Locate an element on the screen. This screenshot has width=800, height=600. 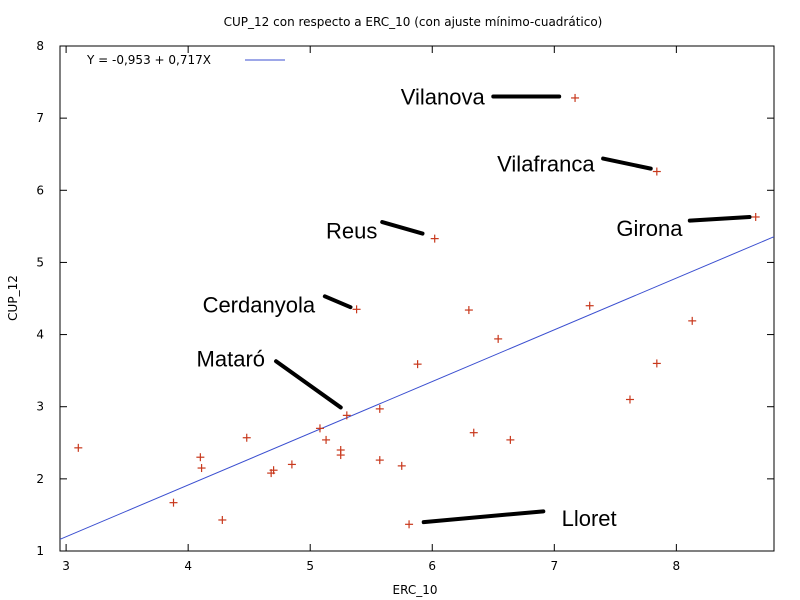
annotation-label: Vilanova is located at coordinates (443, 97).